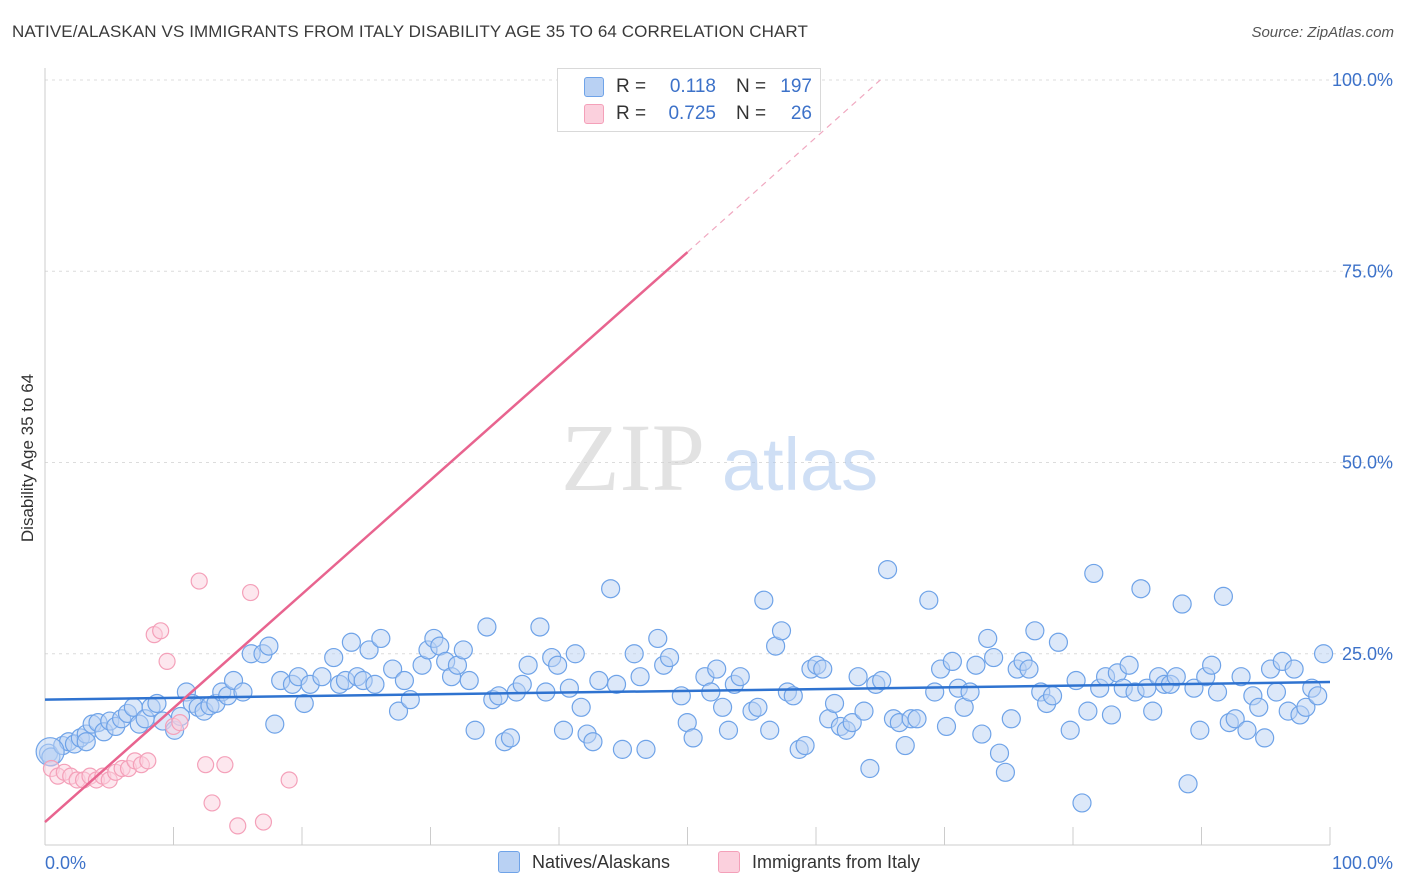 The image size is (1406, 892). I want to click on legend-item-italy: Immigrants from Italy, so click(819, 862).